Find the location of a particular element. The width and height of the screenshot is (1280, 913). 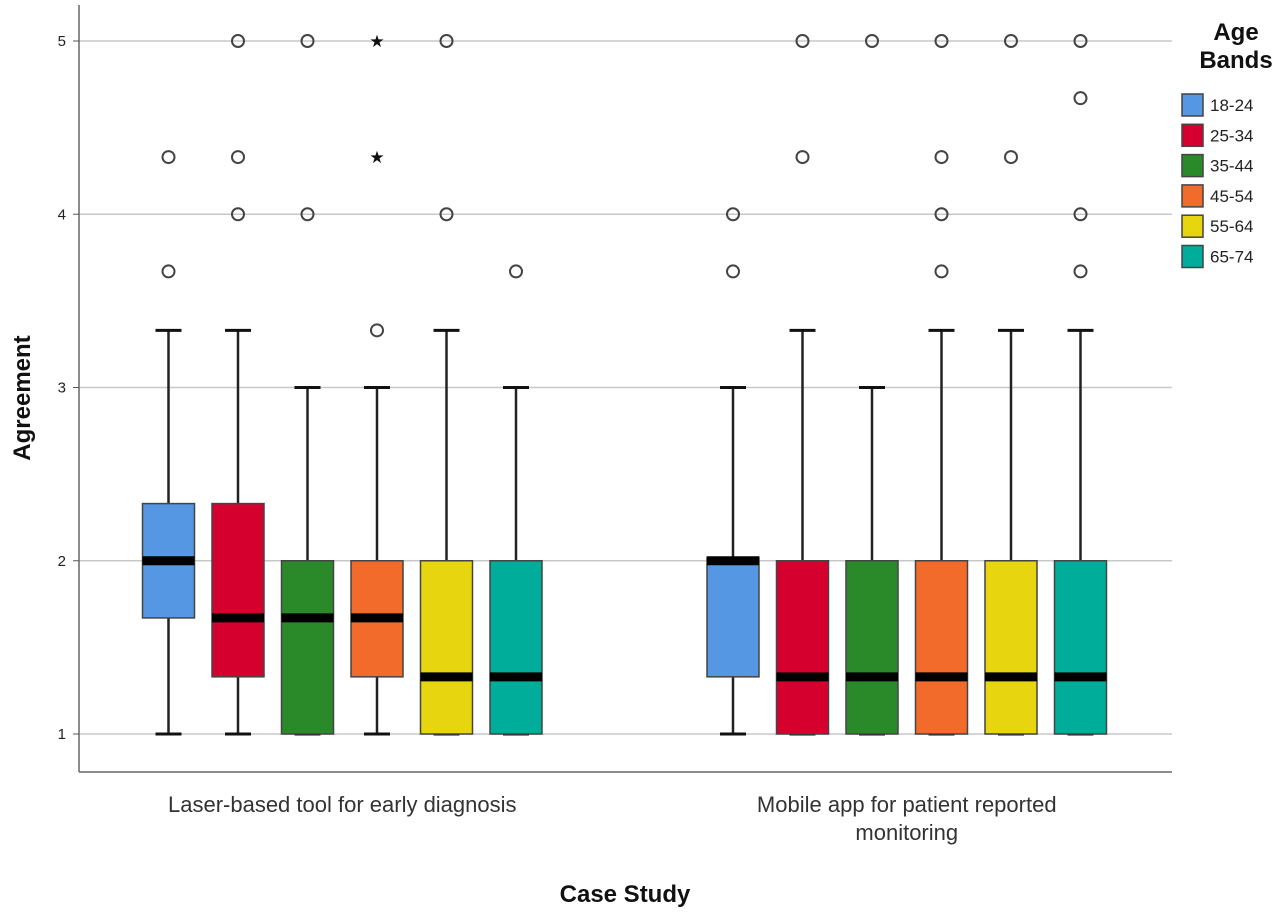

y-tick-label-4: 4 is located at coordinates (62, 214).